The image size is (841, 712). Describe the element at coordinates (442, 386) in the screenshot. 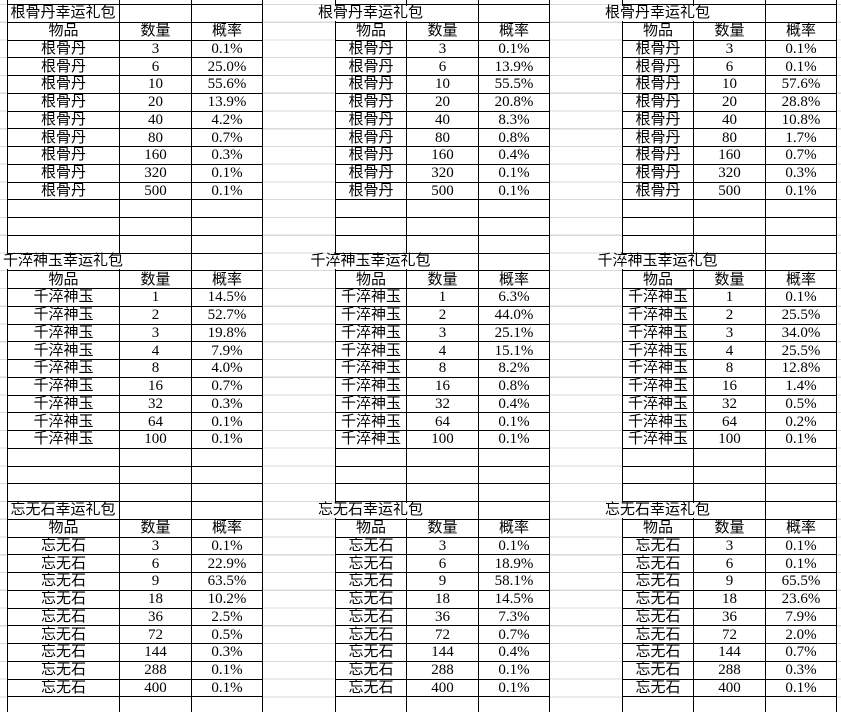

I see `cell-quantity: 16` at that location.